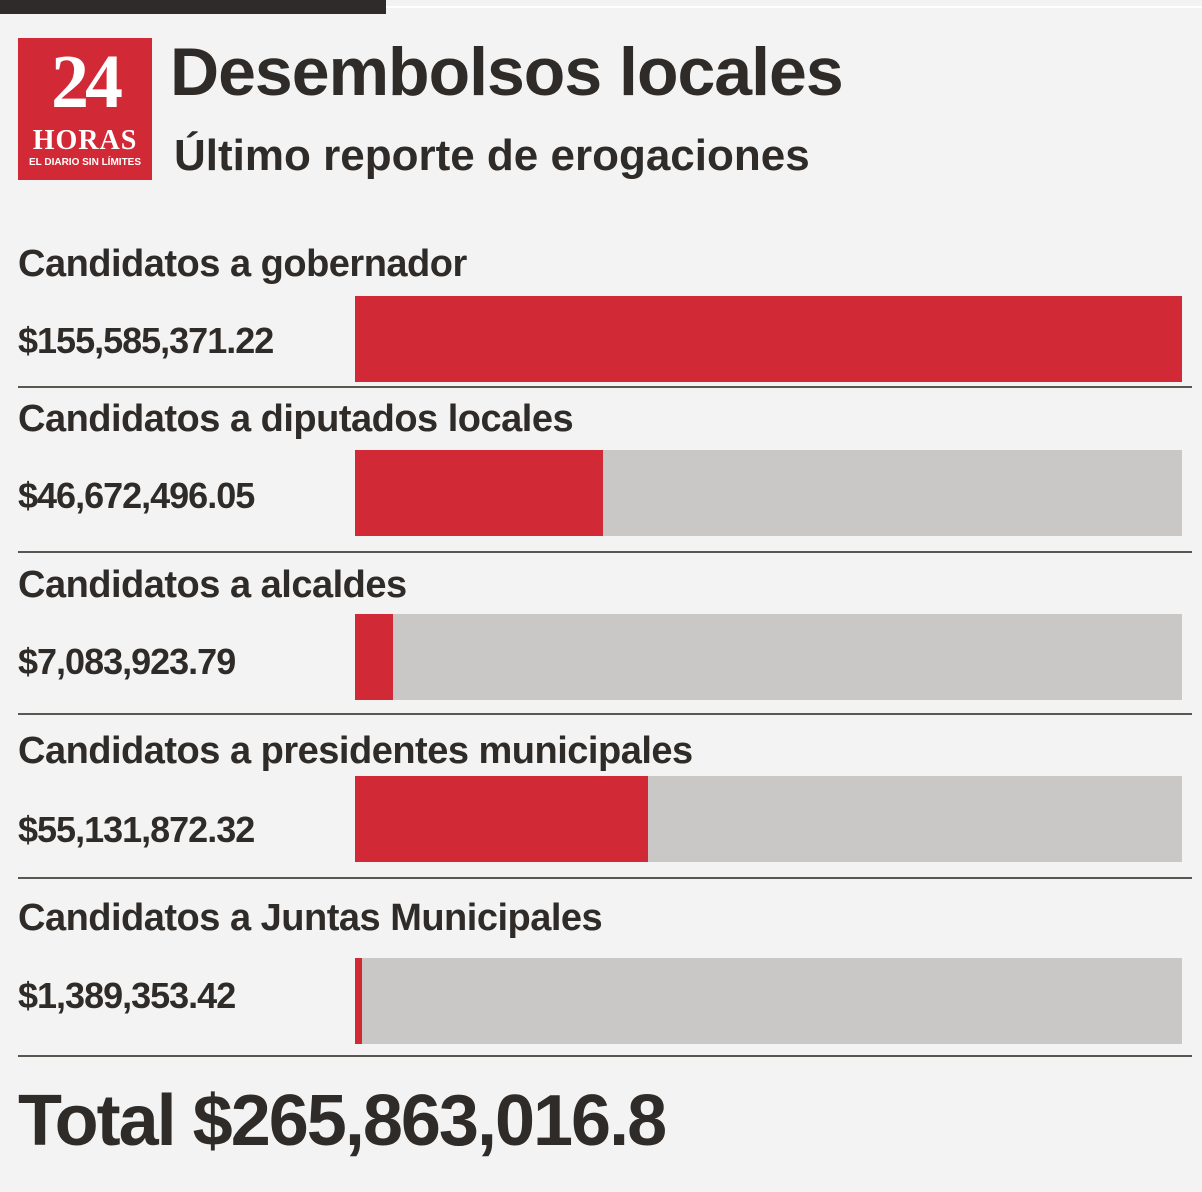 The width and height of the screenshot is (1202, 1192). I want to click on logo-word: HORAS, so click(85, 140).